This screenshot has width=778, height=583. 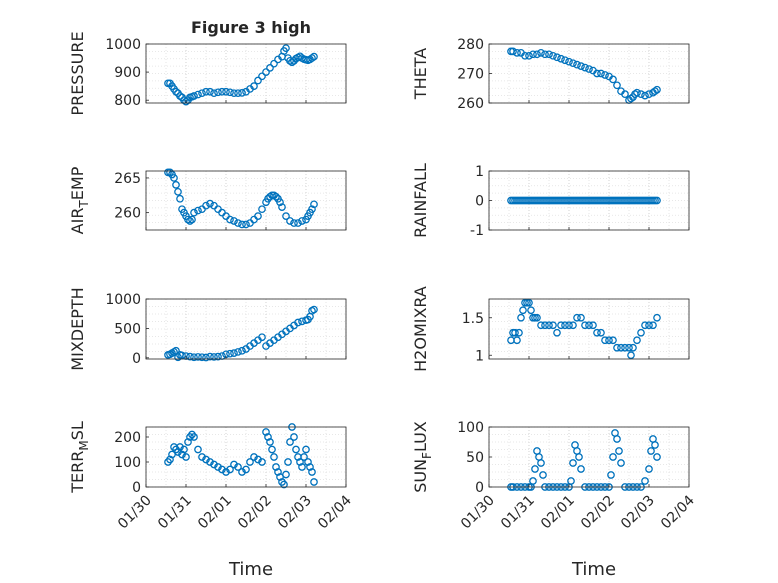 What do you see at coordinates (420, 329) in the screenshot?
I see `y-axis-label: H2OMIXRA` at bounding box center [420, 329].